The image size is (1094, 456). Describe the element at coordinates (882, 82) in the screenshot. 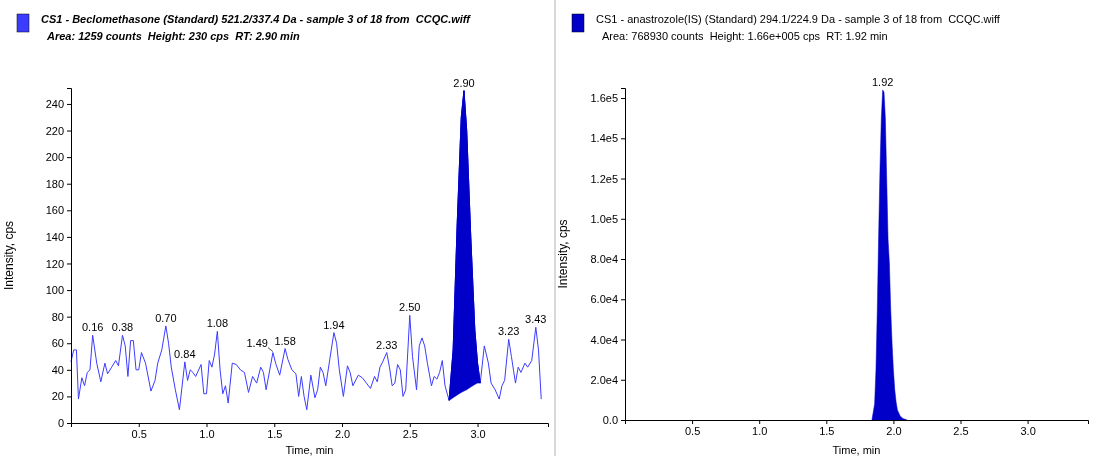

I see `annotation: 1.92` at that location.